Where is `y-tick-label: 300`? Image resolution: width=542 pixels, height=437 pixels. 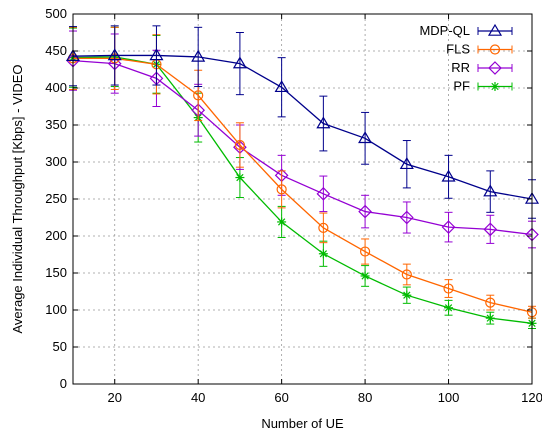
y-tick-label: 300 is located at coordinates (56, 161).